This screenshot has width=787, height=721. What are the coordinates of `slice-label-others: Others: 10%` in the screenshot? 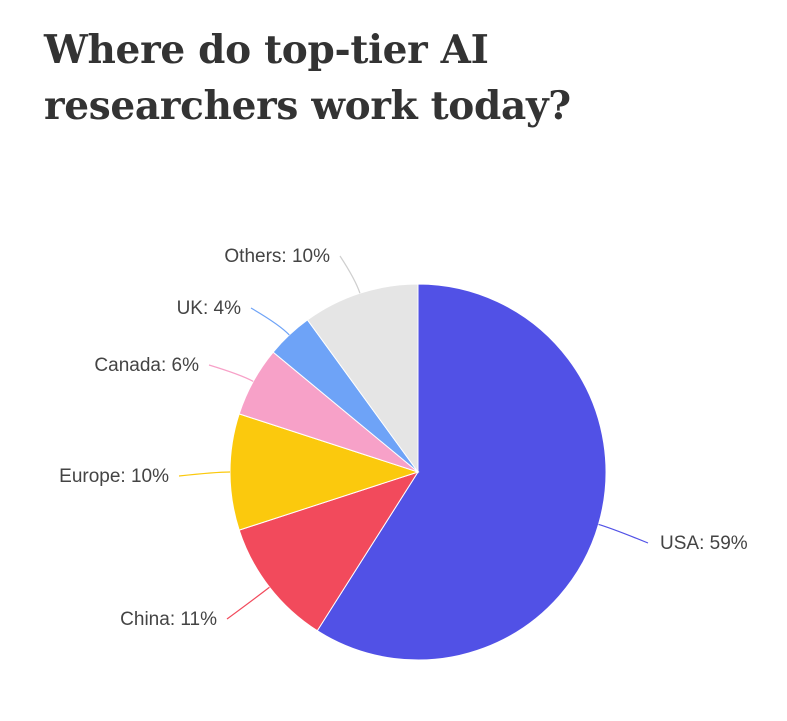 It's located at (277, 256).